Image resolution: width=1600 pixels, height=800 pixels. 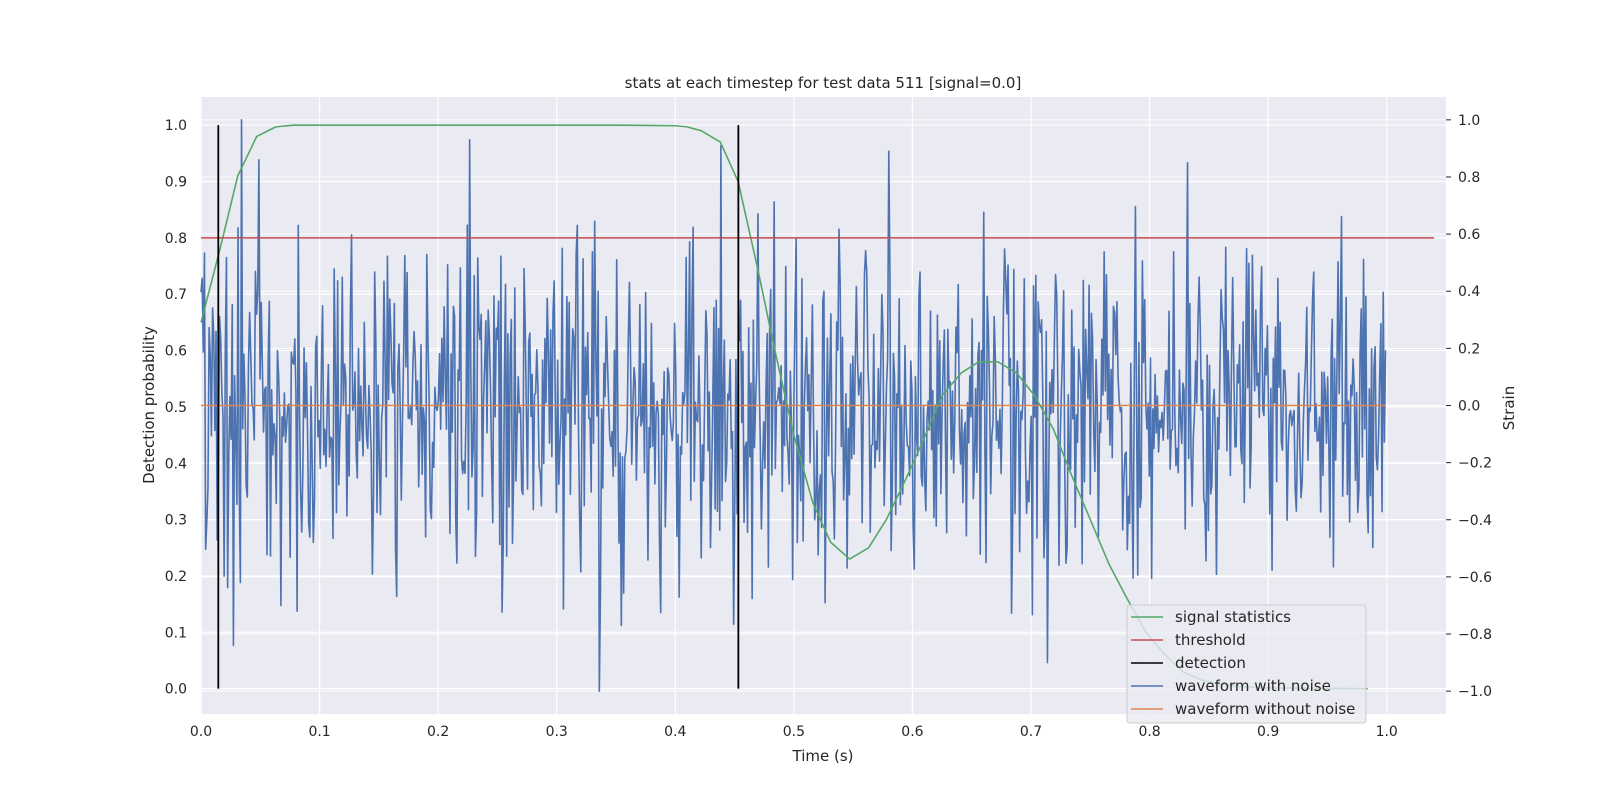 What do you see at coordinates (1268, 732) in the screenshot?
I see `x-tick-label: 0.9` at bounding box center [1268, 732].